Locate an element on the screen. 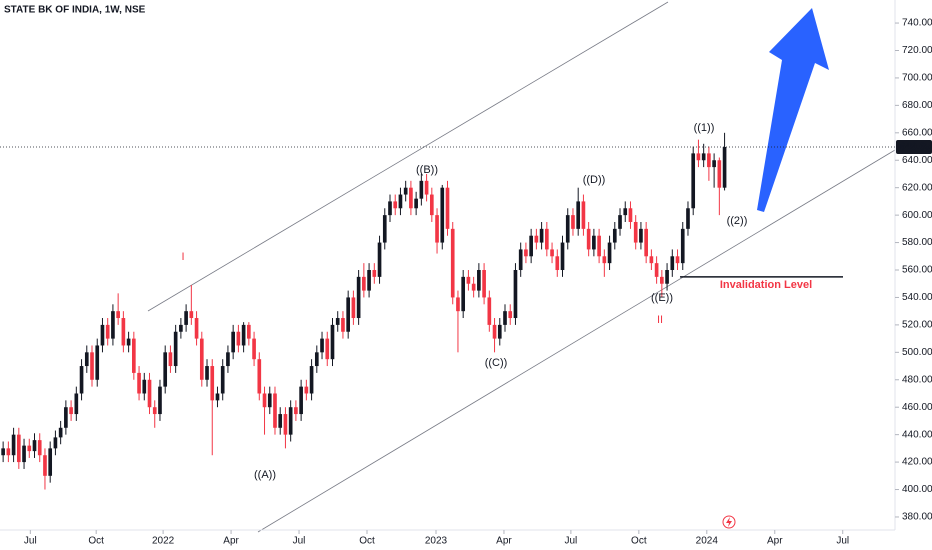  y-tick-label: 660.00 is located at coordinates (917, 132).